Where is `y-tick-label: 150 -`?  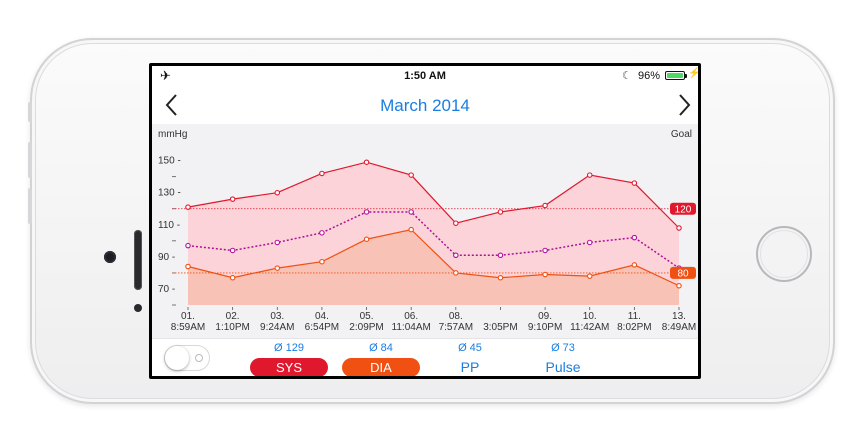
y-tick-label: 150 - is located at coordinates (169, 161).